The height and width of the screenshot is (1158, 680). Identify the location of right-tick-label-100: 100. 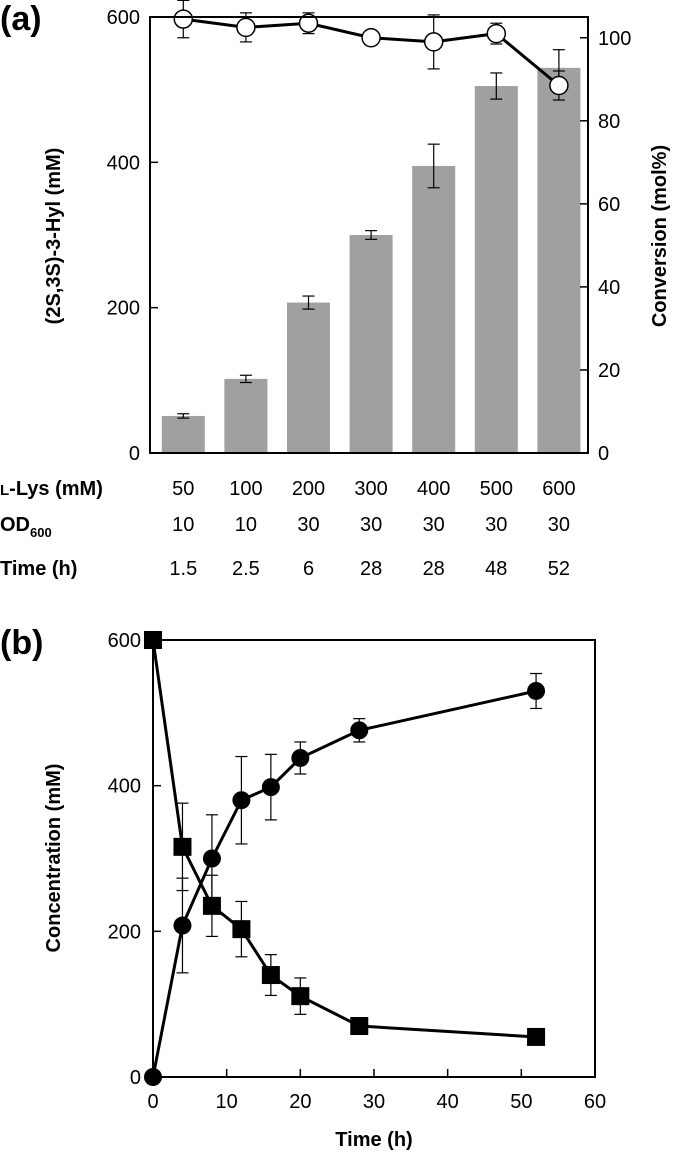
(614, 39).